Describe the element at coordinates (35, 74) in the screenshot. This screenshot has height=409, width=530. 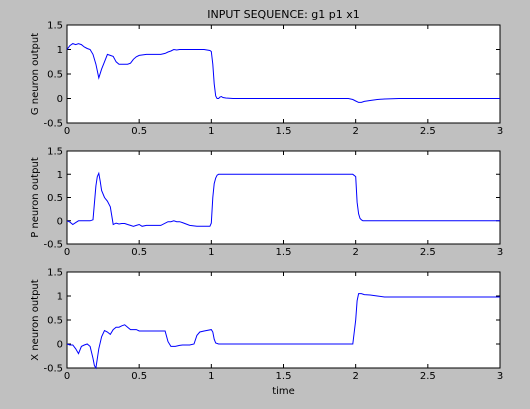
I see `y-axis-label: G neuron output` at that location.